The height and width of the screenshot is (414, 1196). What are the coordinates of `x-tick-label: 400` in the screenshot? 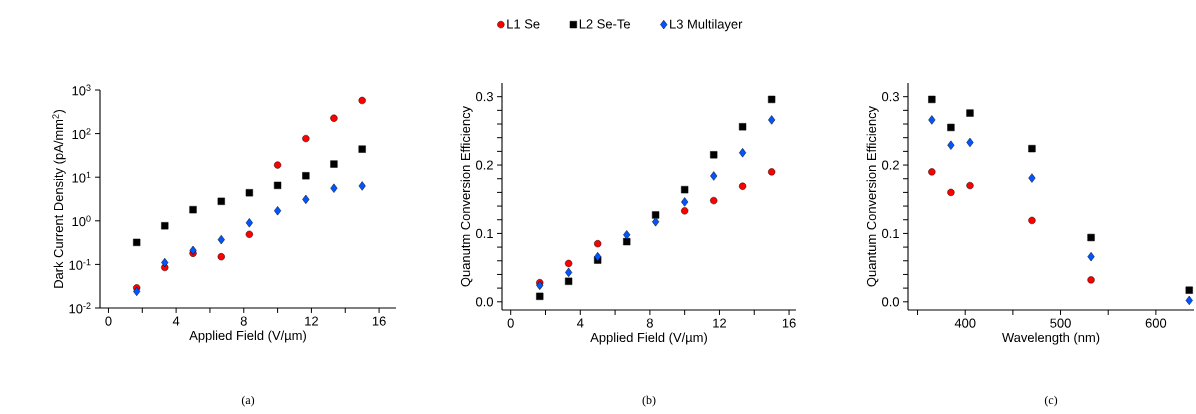 It's located at (965, 323).